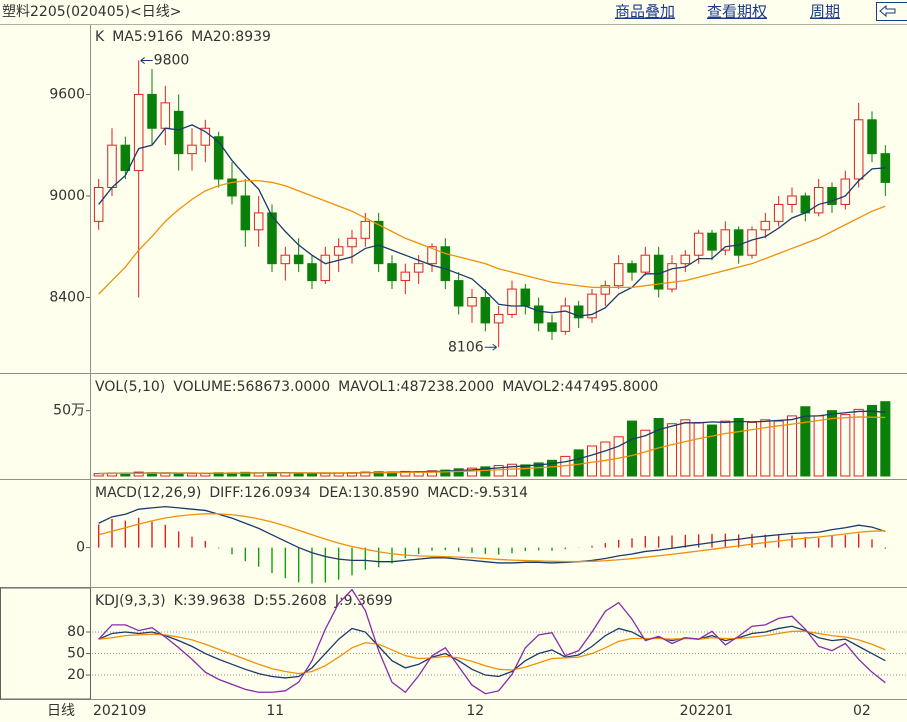 This screenshot has width=907, height=722. Describe the element at coordinates (67, 298) in the screenshot. I see `y-tick-label: 8400` at that location.